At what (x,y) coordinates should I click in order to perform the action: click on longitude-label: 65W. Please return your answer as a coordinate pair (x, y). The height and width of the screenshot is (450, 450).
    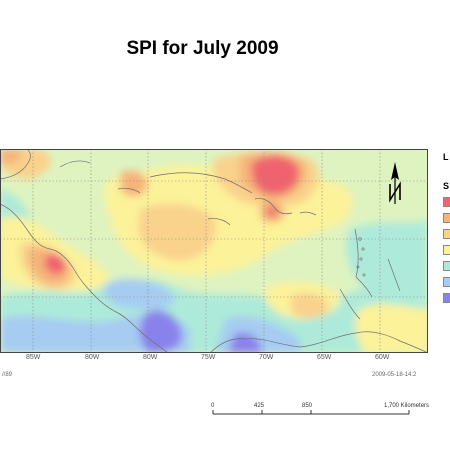
    Looking at the image, I should click on (324, 357).